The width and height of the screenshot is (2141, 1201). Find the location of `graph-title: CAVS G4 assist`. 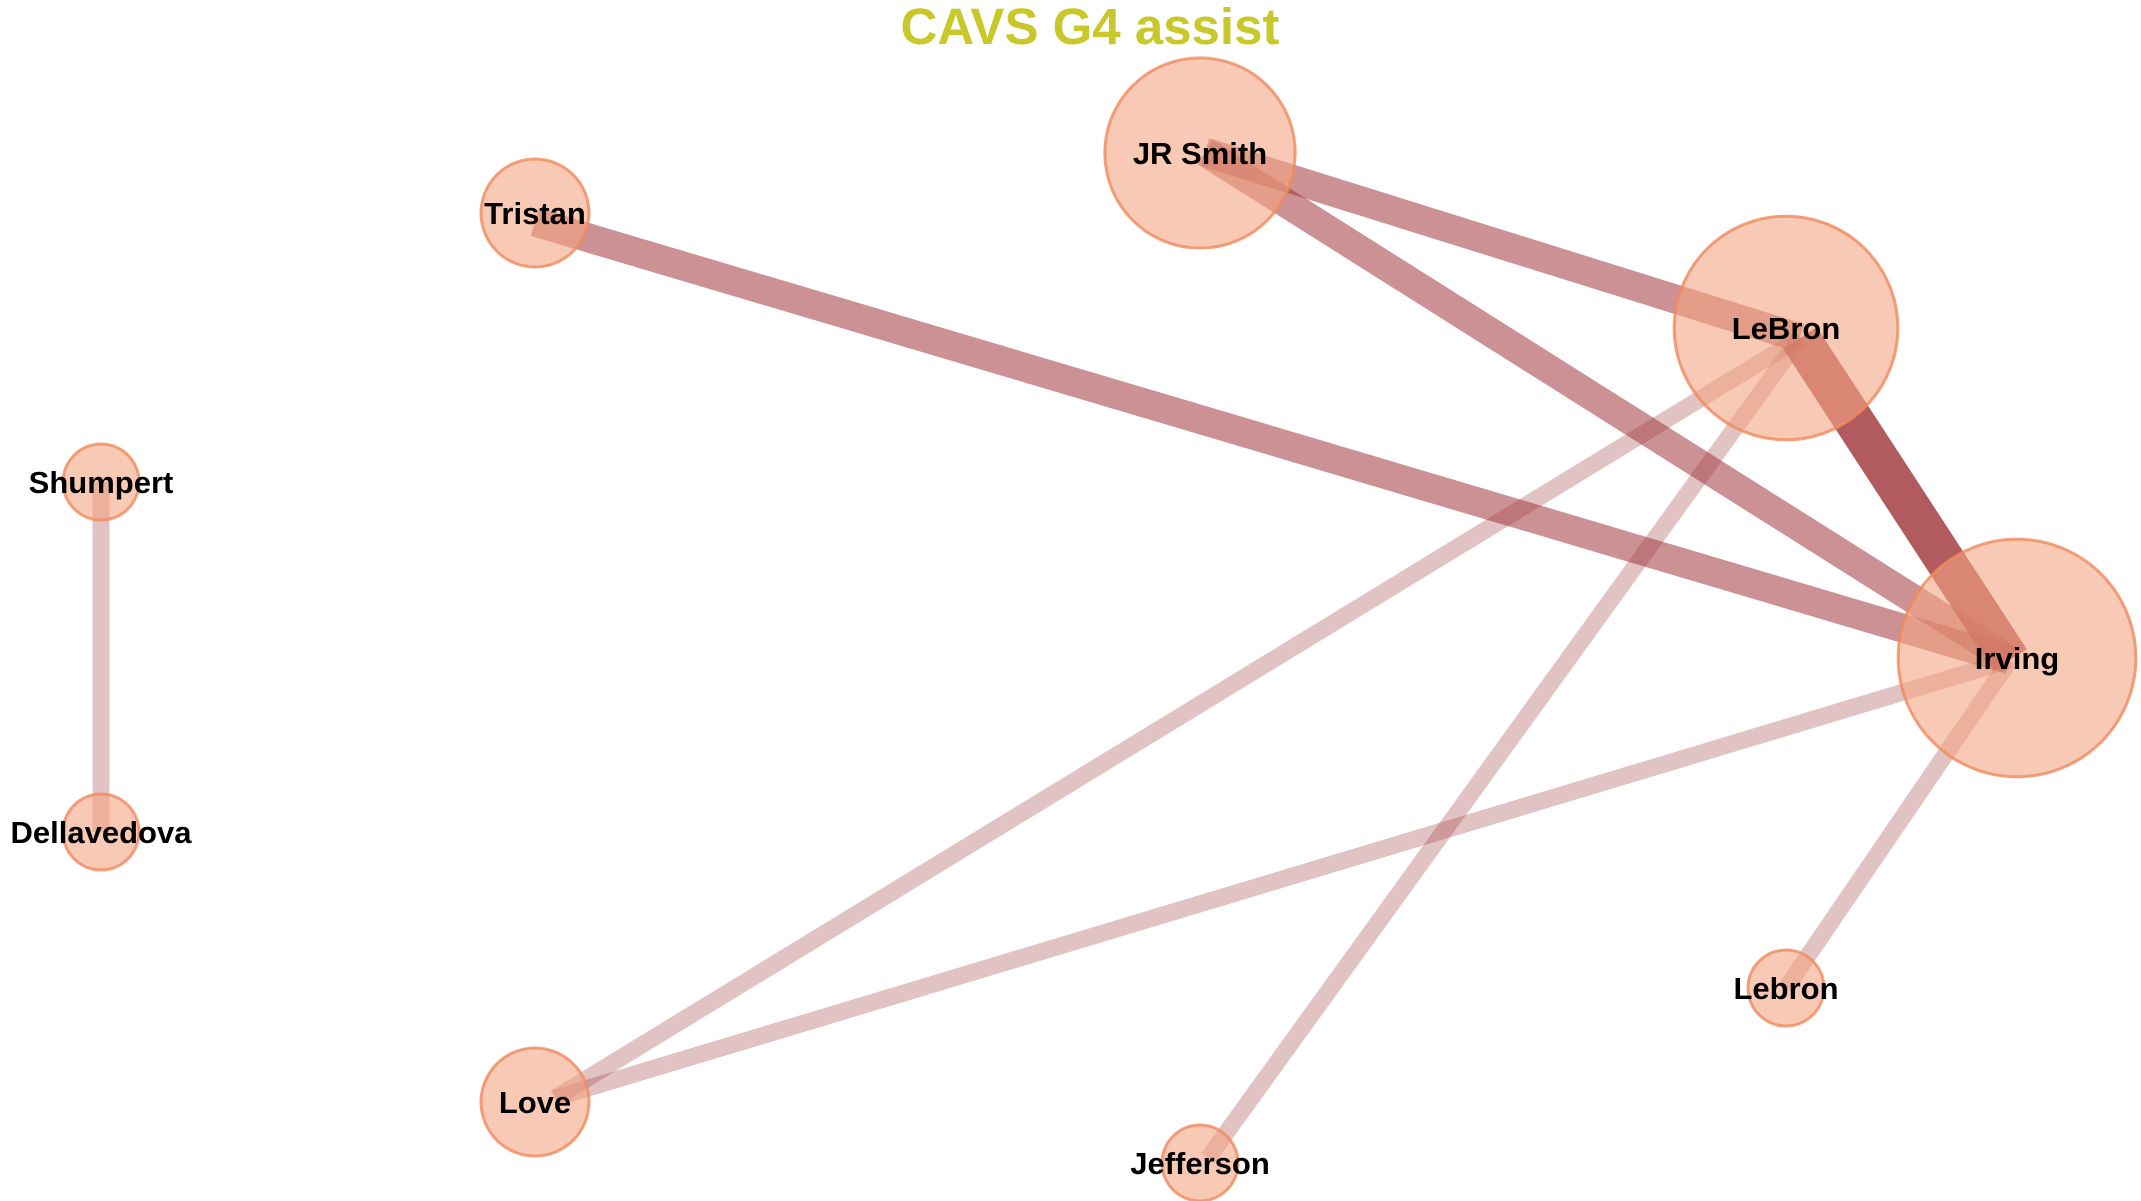

graph-title: CAVS G4 assist is located at coordinates (1090, 27).